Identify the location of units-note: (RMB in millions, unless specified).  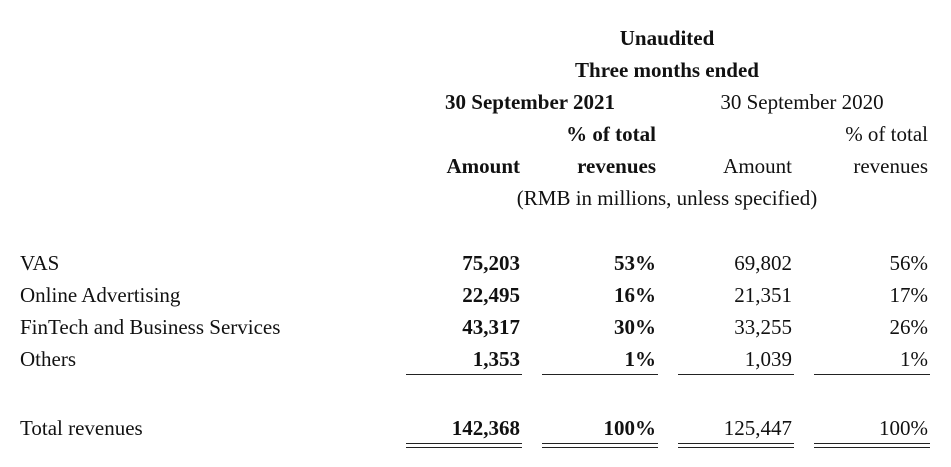
(667, 198).